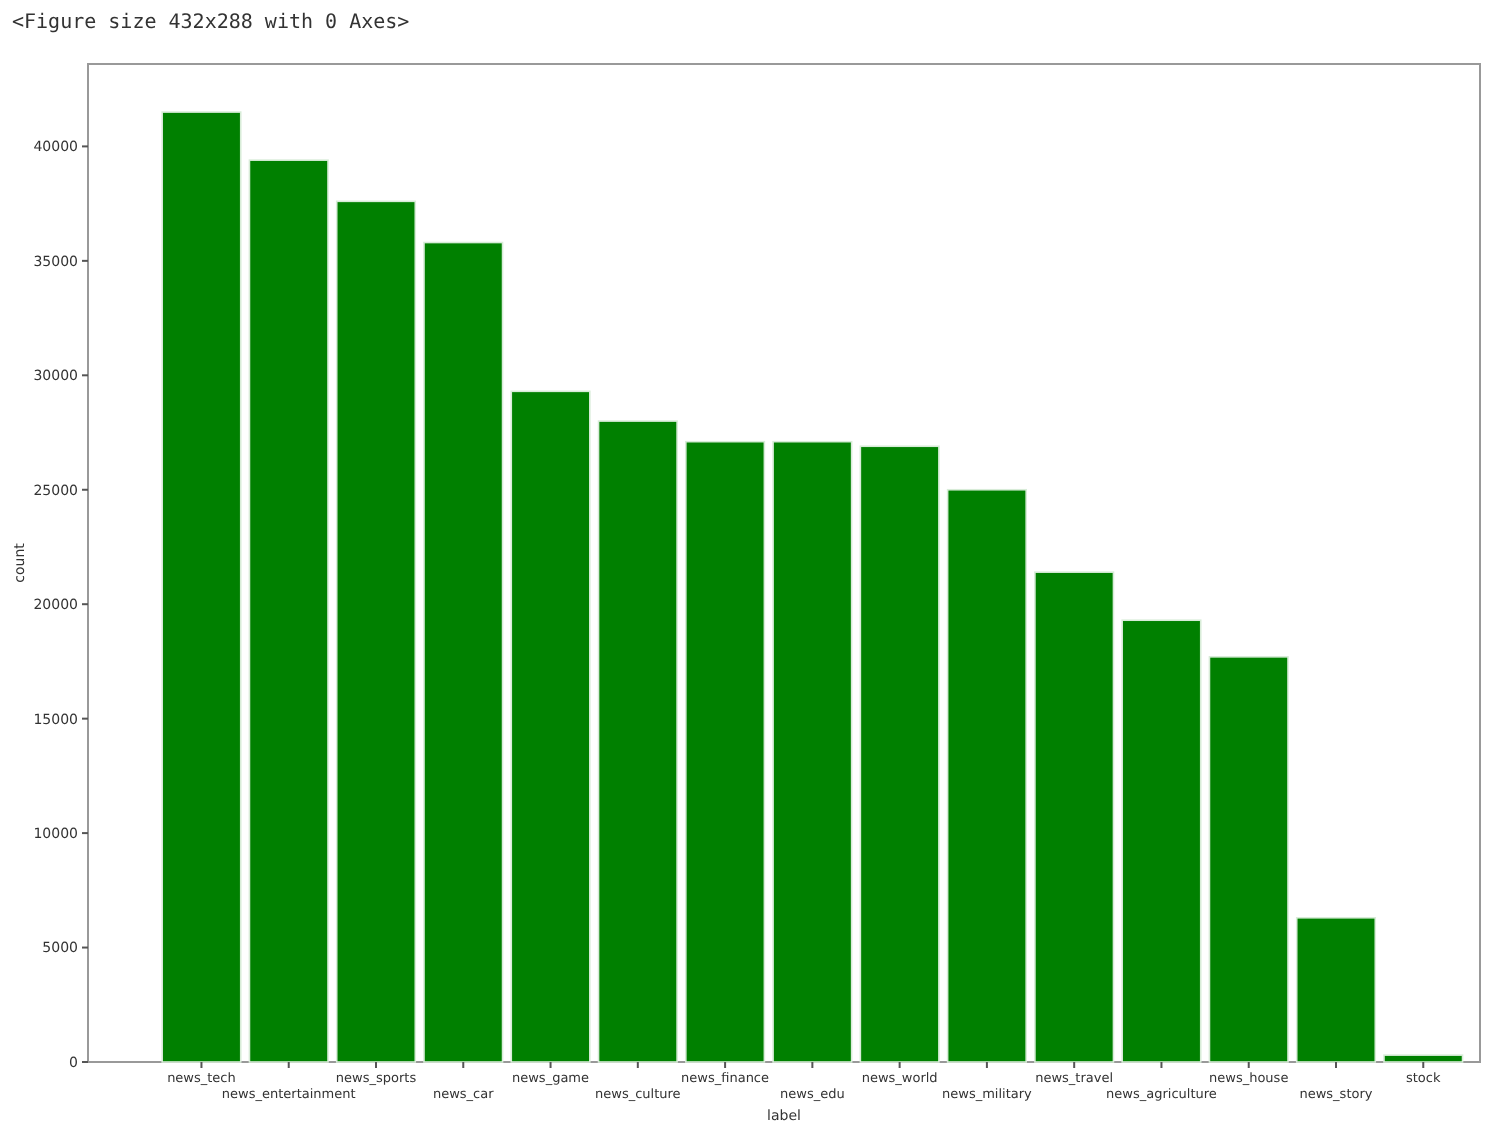 The image size is (1500, 1122). Describe the element at coordinates (211, 23) in the screenshot. I see `text: <Figure size 432x288 with 0 Axes>` at that location.